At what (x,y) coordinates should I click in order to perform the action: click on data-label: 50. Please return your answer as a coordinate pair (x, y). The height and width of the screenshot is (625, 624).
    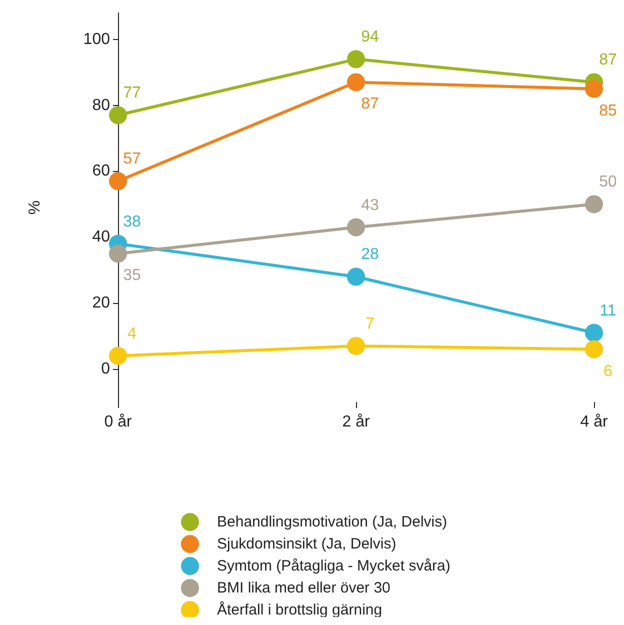
    Looking at the image, I should click on (608, 182).